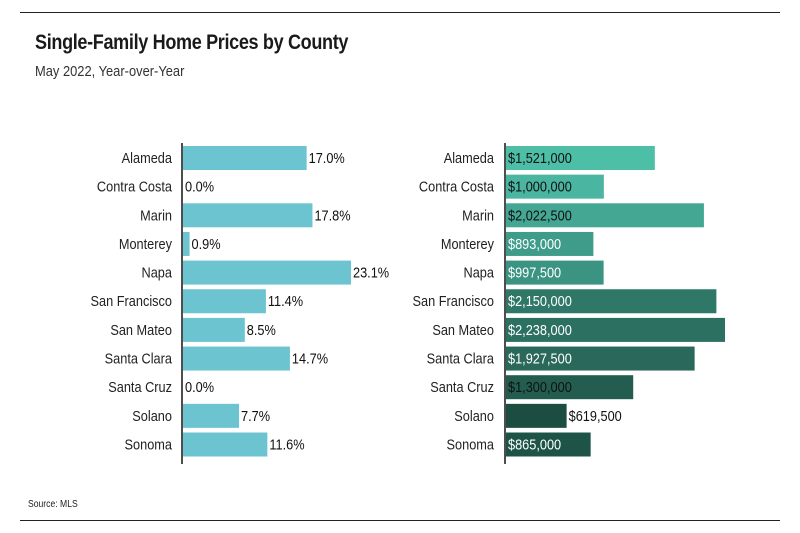  What do you see at coordinates (132, 302) in the screenshot?
I see `change-category-label: San Francisco` at bounding box center [132, 302].